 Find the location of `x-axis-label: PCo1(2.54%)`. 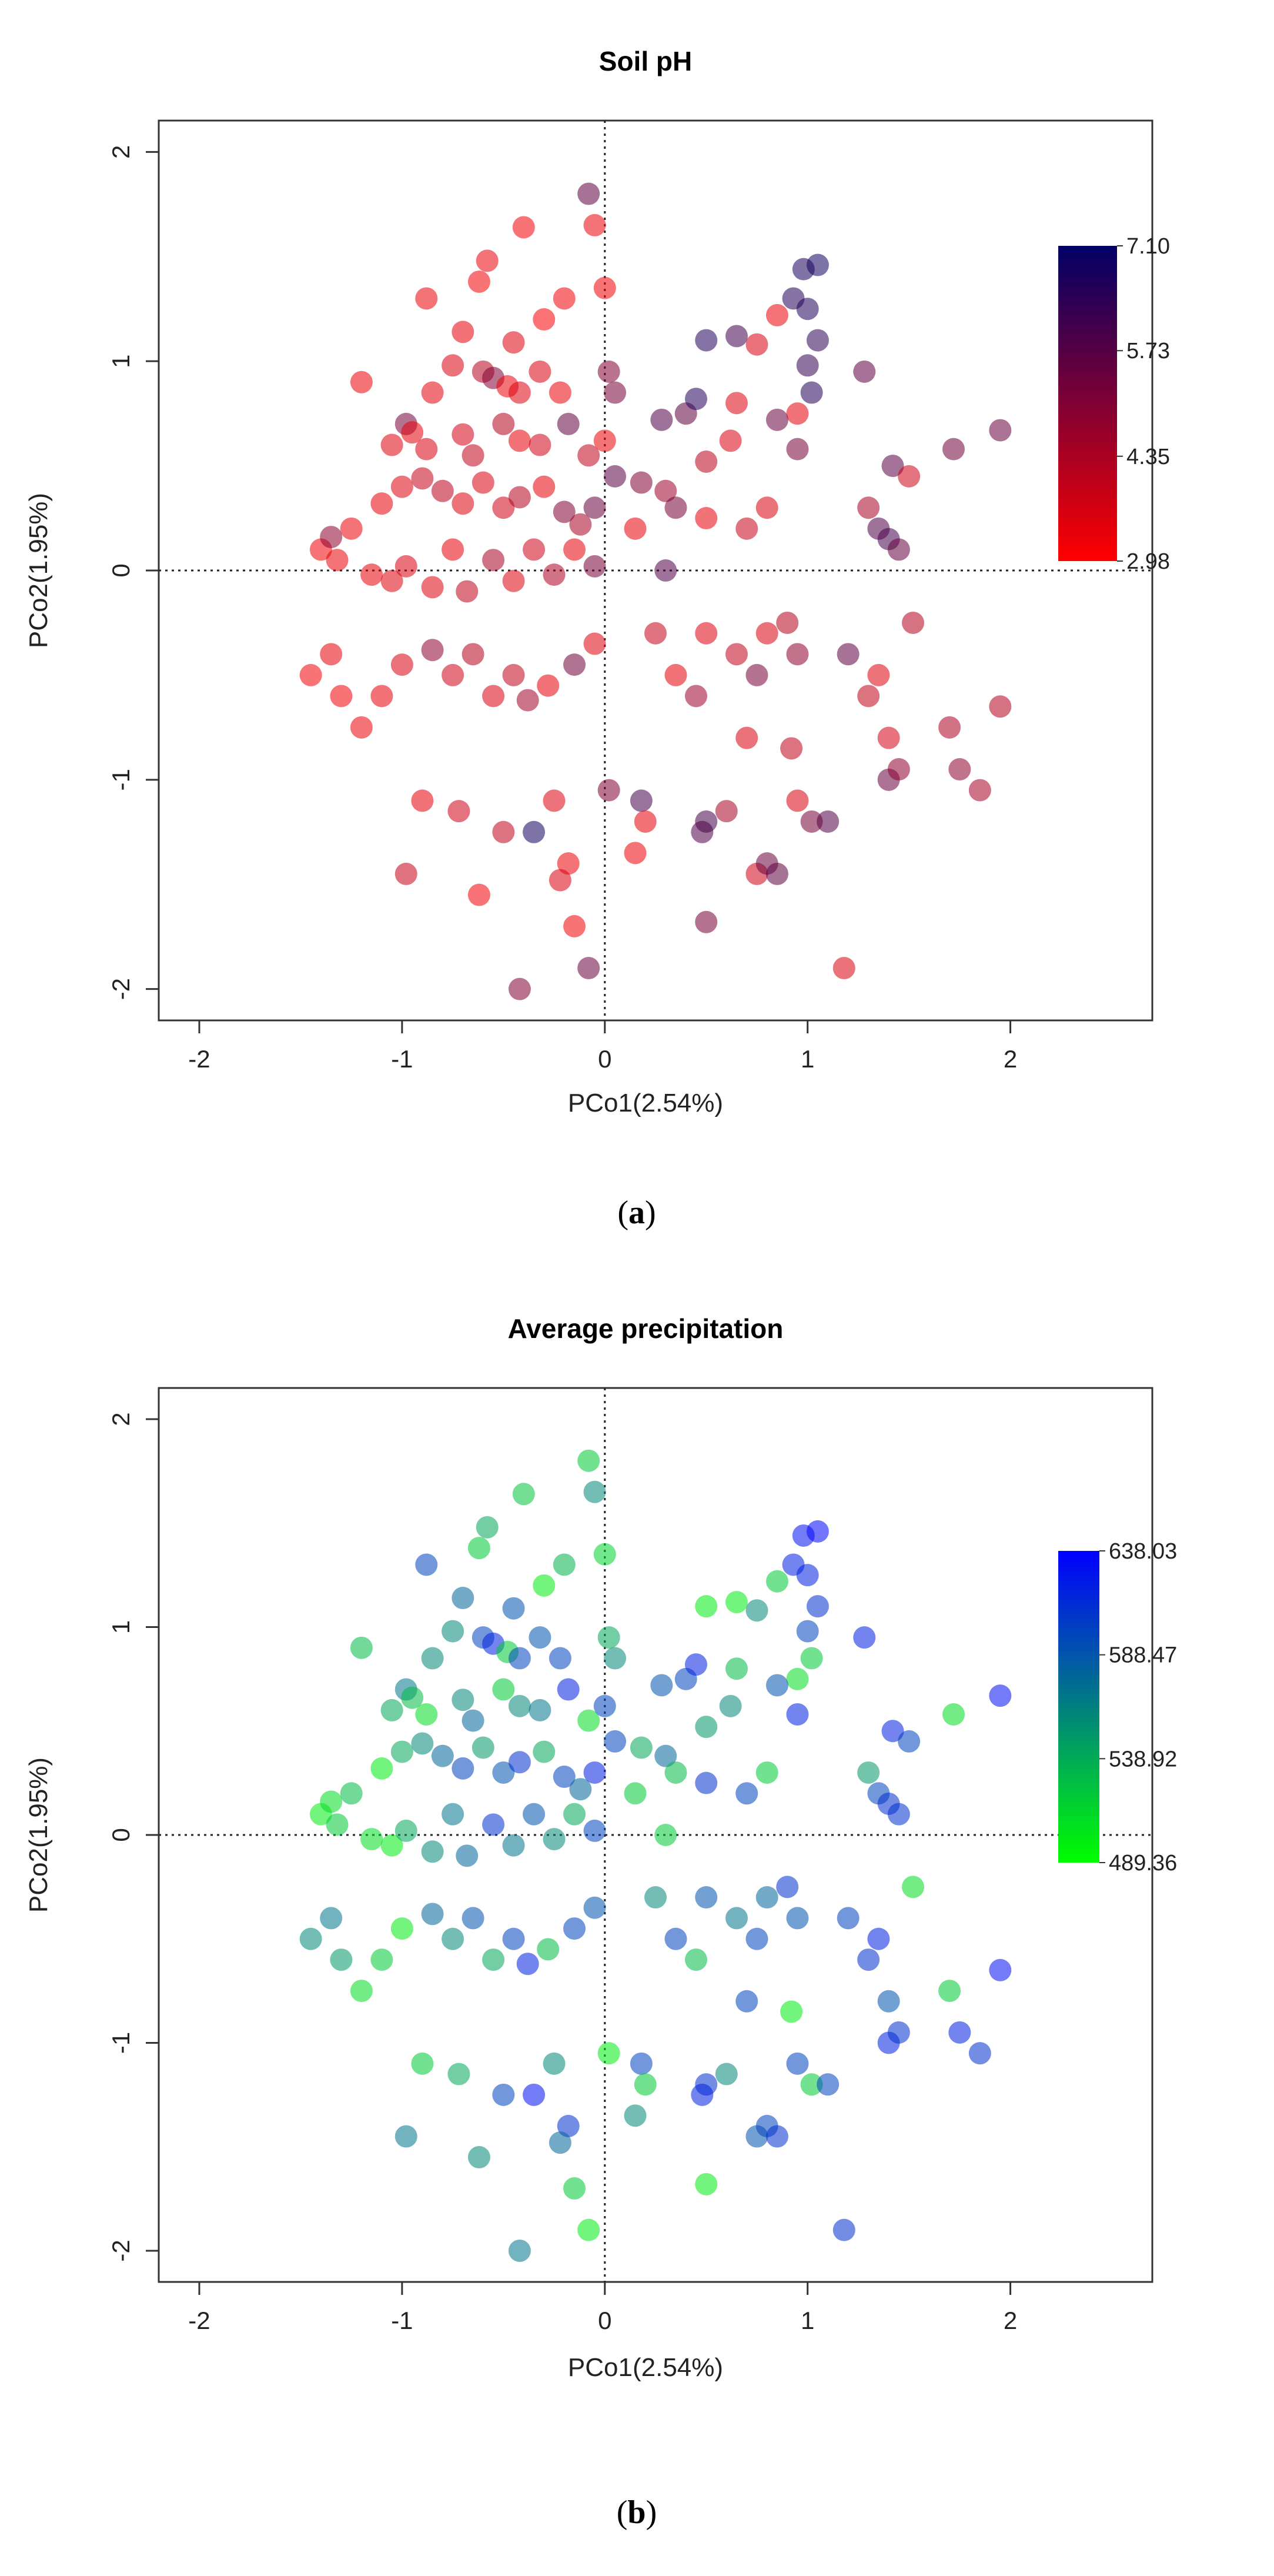

x-axis-label: PCo1(2.54%) is located at coordinates (645, 2367).